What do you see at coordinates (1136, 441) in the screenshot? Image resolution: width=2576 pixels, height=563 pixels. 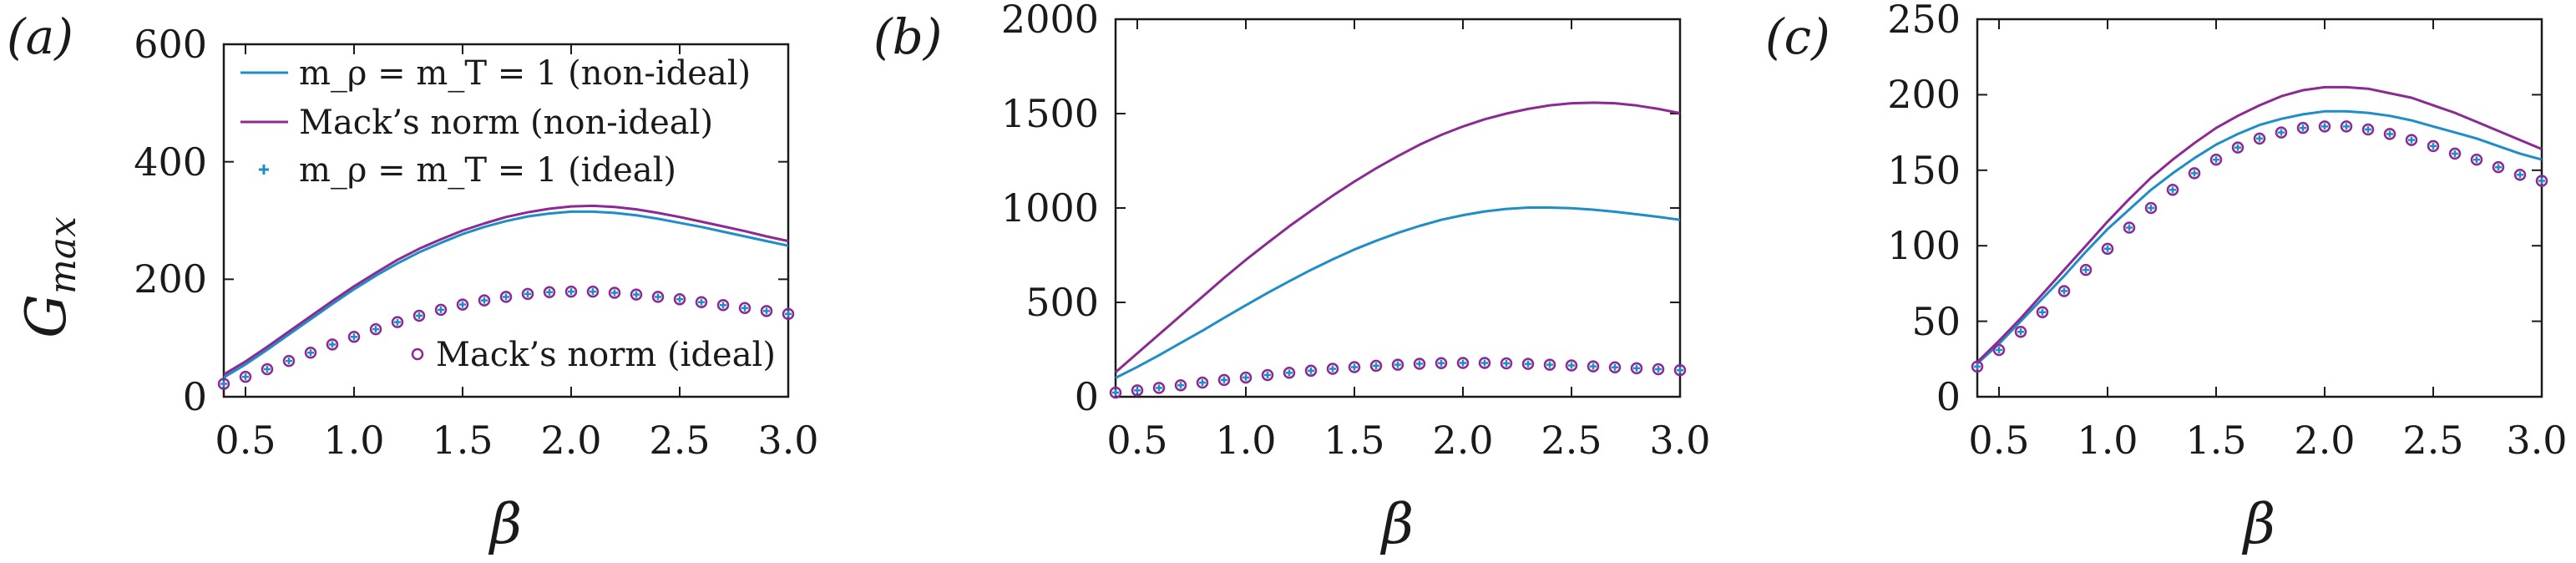 I see `x-tick-label: 0.5` at bounding box center [1136, 441].